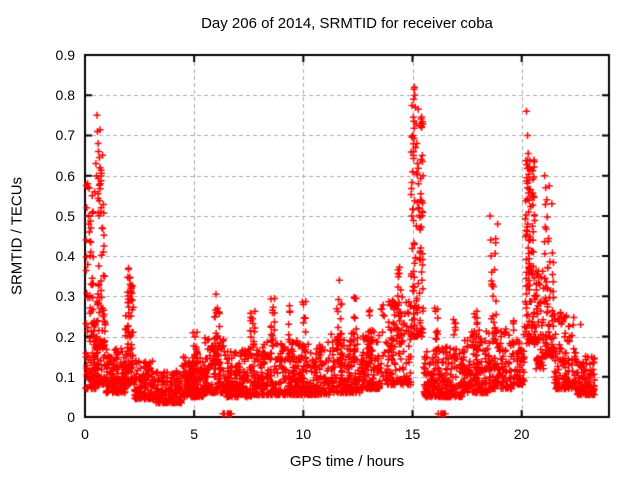 This screenshot has width=640, height=480. Describe the element at coordinates (71, 417) in the screenshot. I see `y-tick-label: 0` at that location.